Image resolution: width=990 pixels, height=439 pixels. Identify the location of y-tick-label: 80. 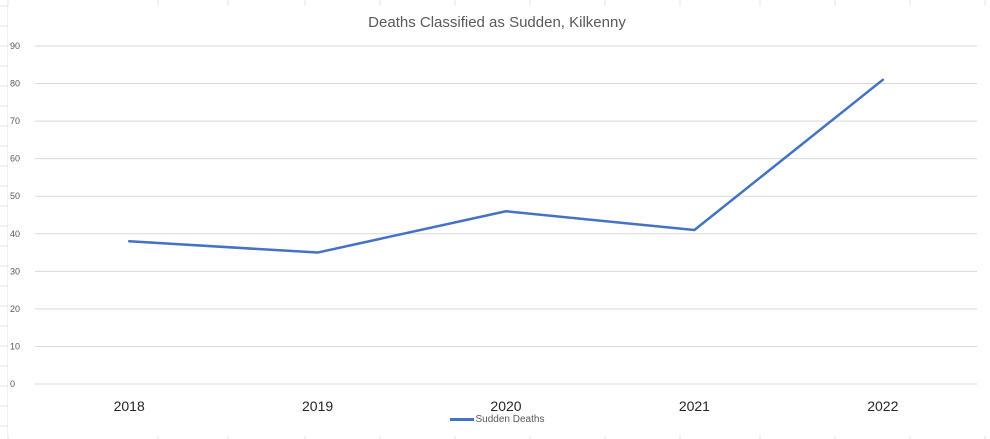
(15, 84).